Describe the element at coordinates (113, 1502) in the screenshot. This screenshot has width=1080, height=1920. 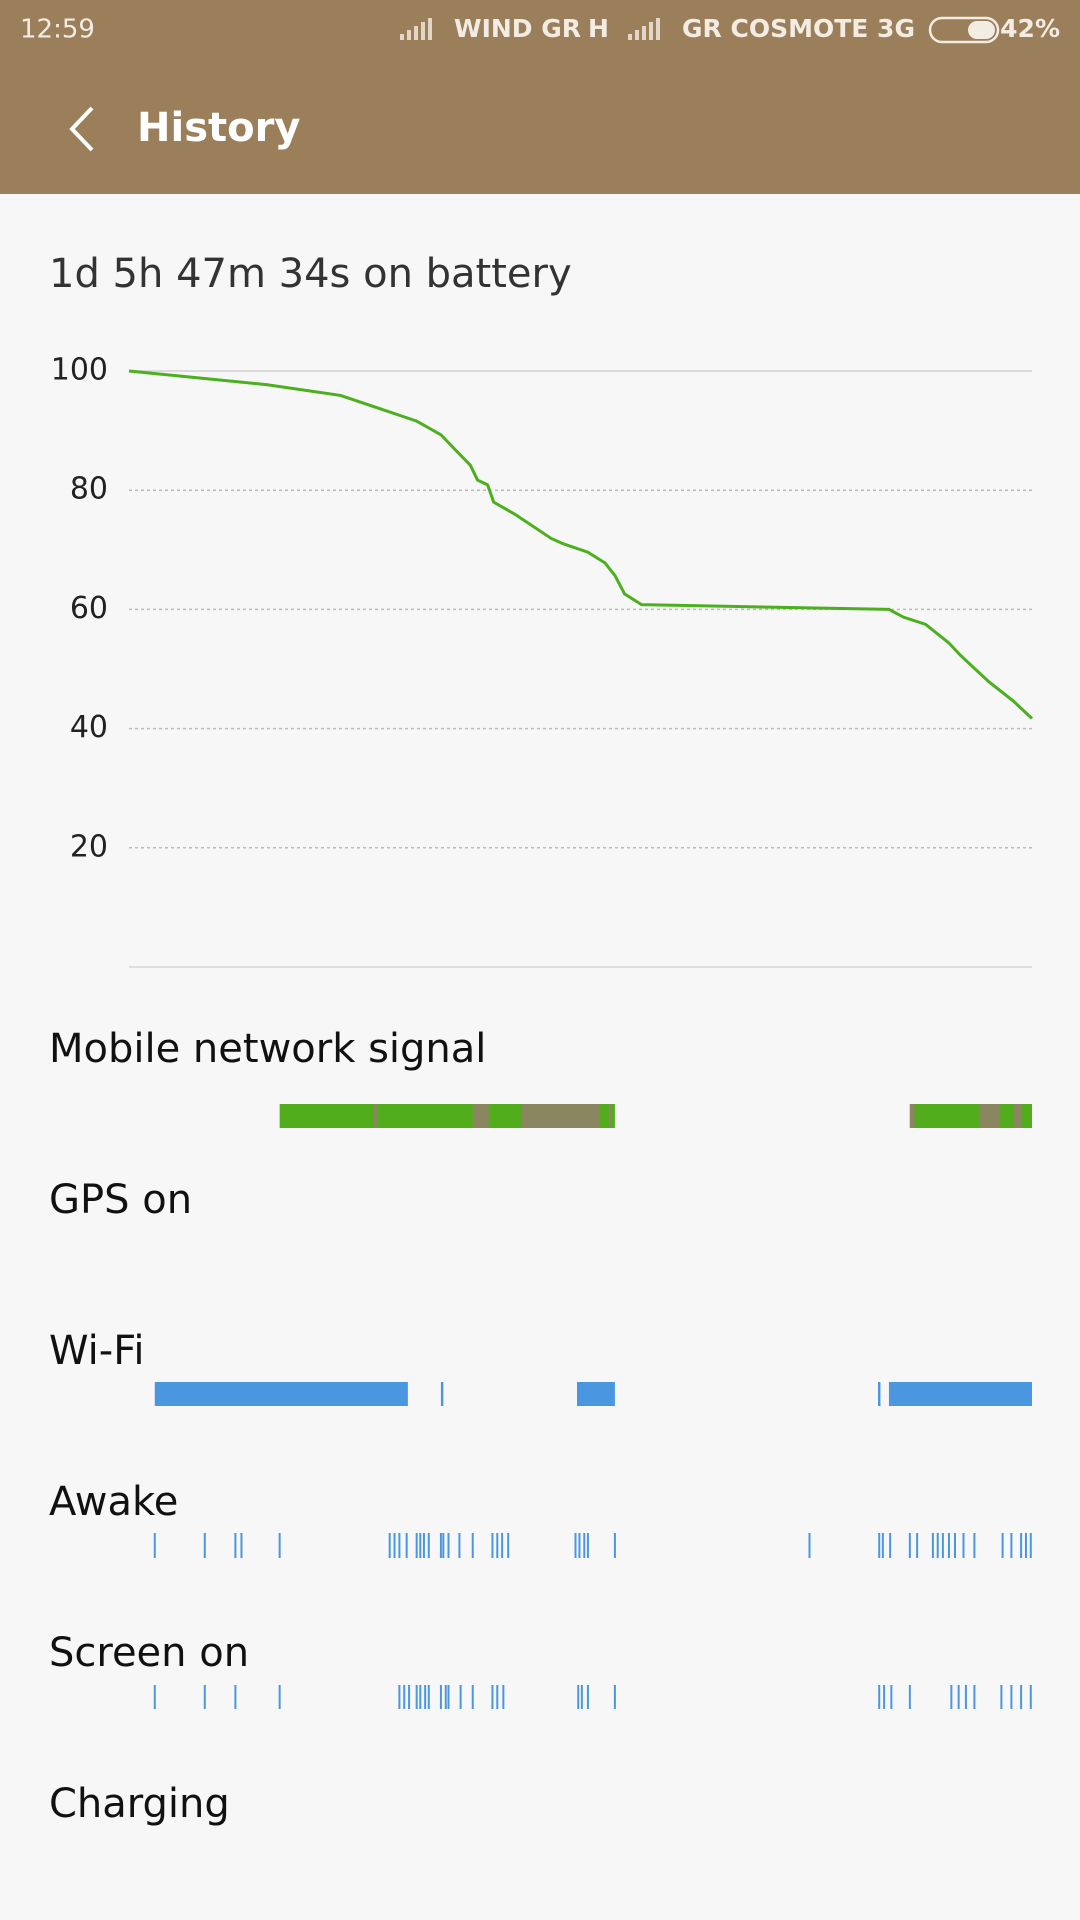
I see `timeline-label: Awake` at that location.